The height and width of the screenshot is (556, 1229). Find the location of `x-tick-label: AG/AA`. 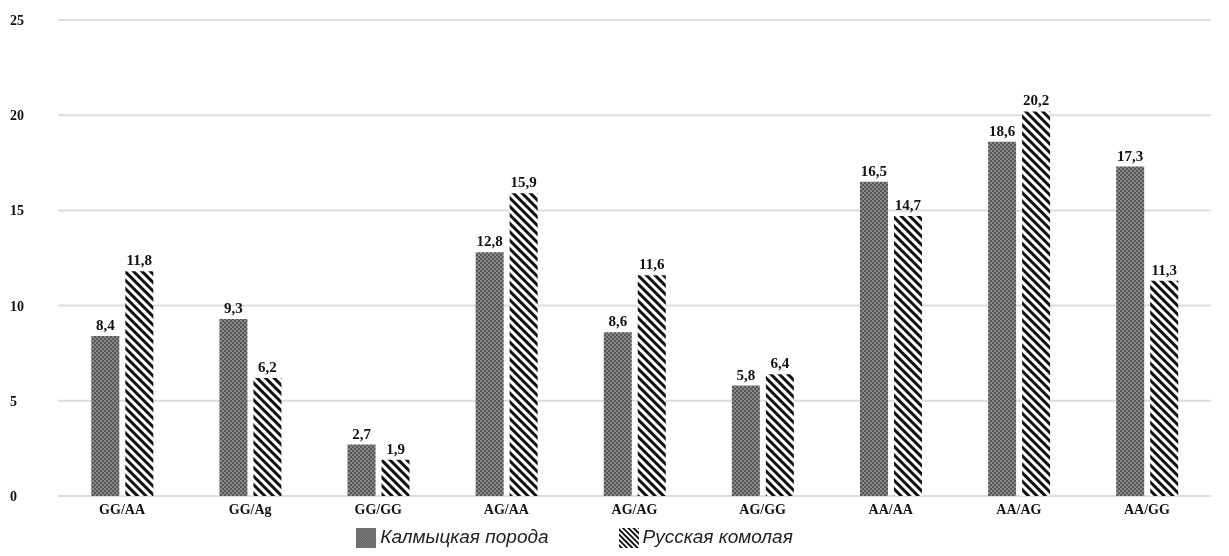

x-tick-label: AG/AA is located at coordinates (506, 509).